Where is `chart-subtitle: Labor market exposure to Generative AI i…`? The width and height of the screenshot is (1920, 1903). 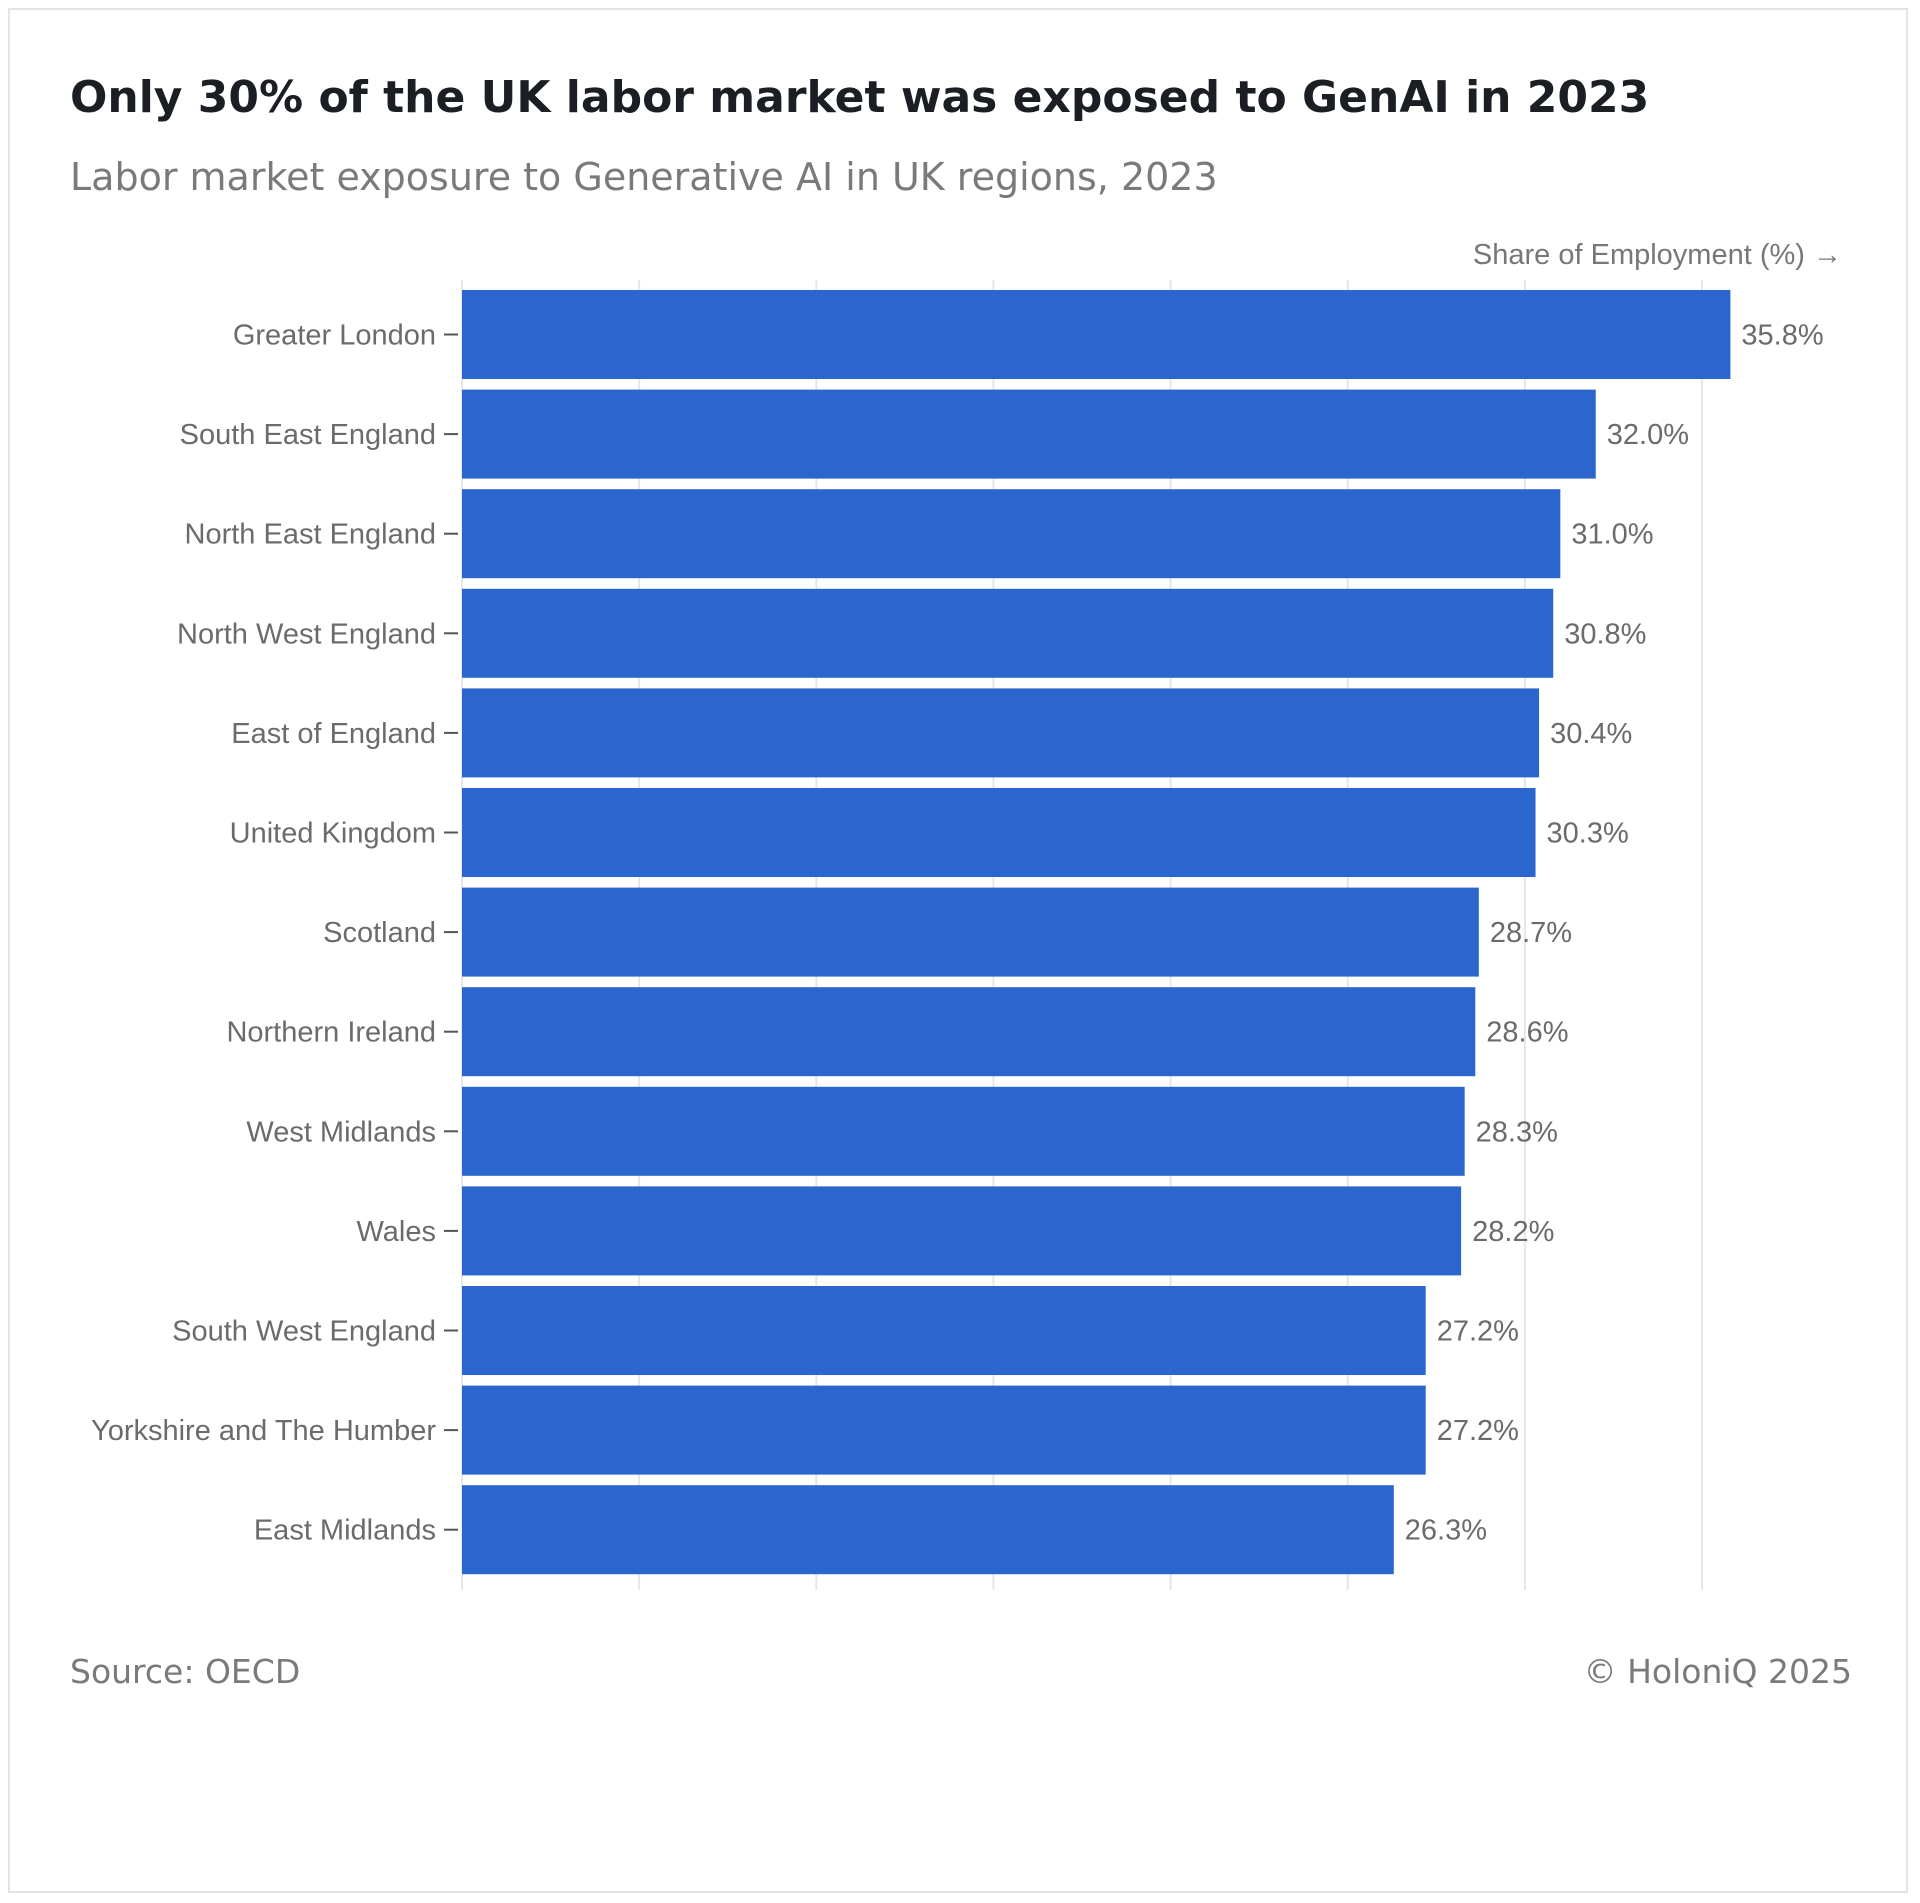
chart-subtitle: Labor market exposure to Generative AI i… is located at coordinates (644, 177).